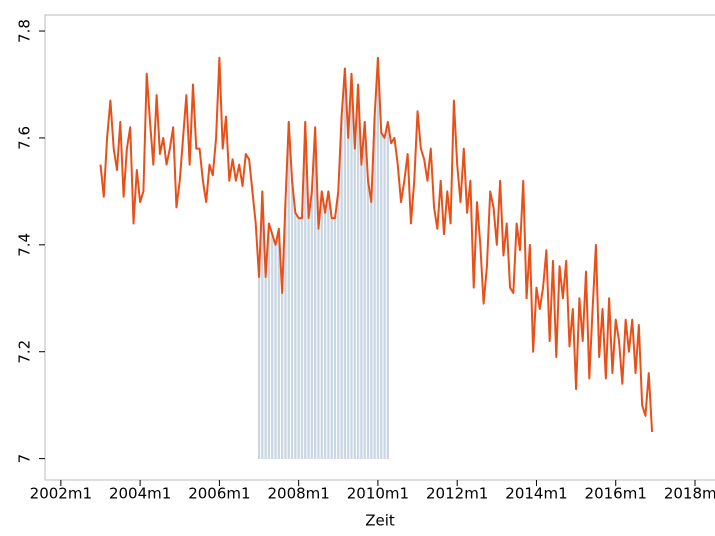 Image resolution: width=715 pixels, height=536 pixels. What do you see at coordinates (616, 494) in the screenshot?
I see `x-tick-label: 2016m1` at bounding box center [616, 494].